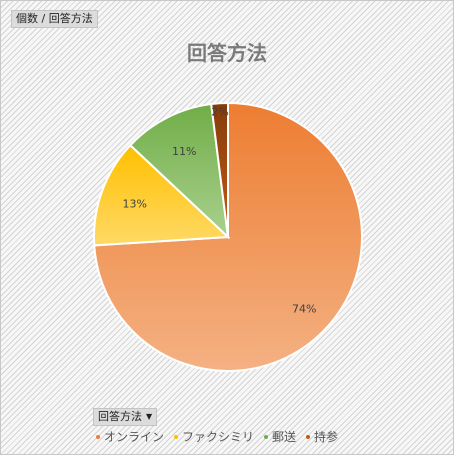 The image size is (454, 455). What do you see at coordinates (326, 437) in the screenshot?
I see `legend-label: 持参` at bounding box center [326, 437].